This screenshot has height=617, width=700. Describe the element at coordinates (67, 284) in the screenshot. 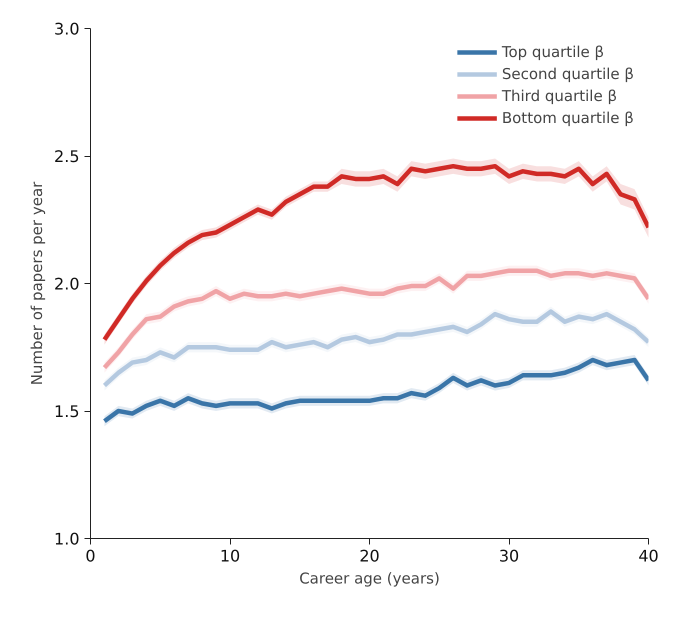

I see `y-tick-label: 2.0` at that location.